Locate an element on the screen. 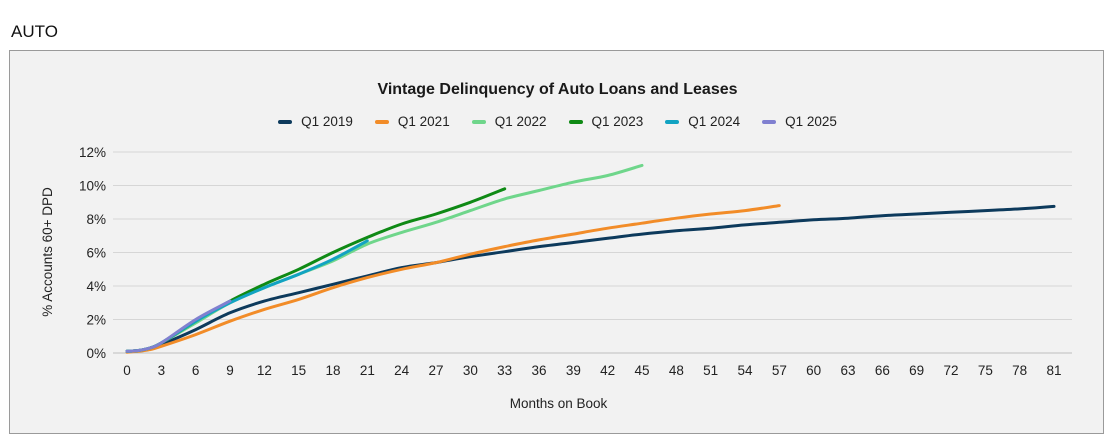 This screenshot has height=448, width=1115. legend-label: Q1 2023 is located at coordinates (617, 121).